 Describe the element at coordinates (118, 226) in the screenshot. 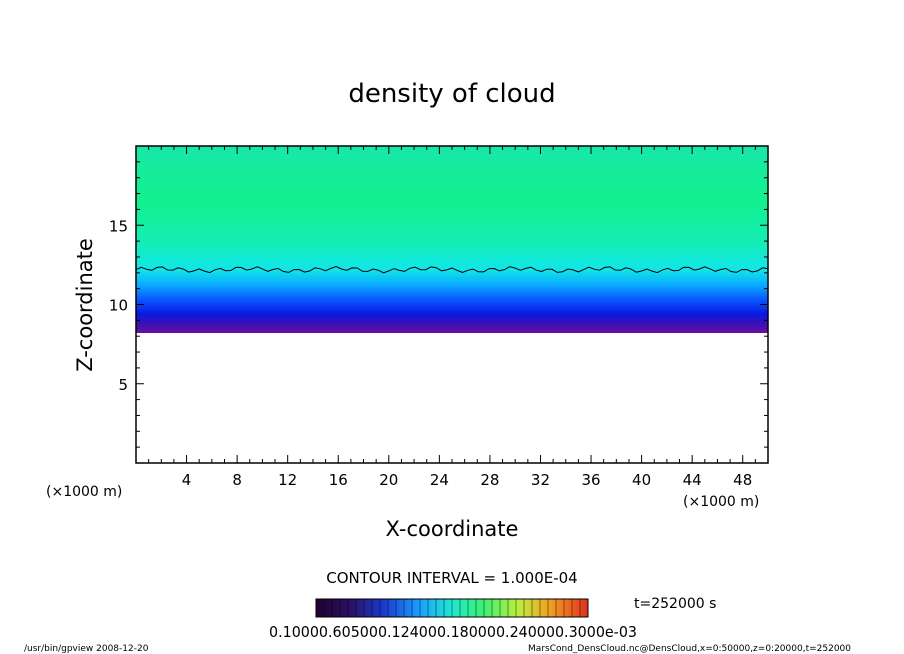

I see `y-tick-label: 15` at that location.